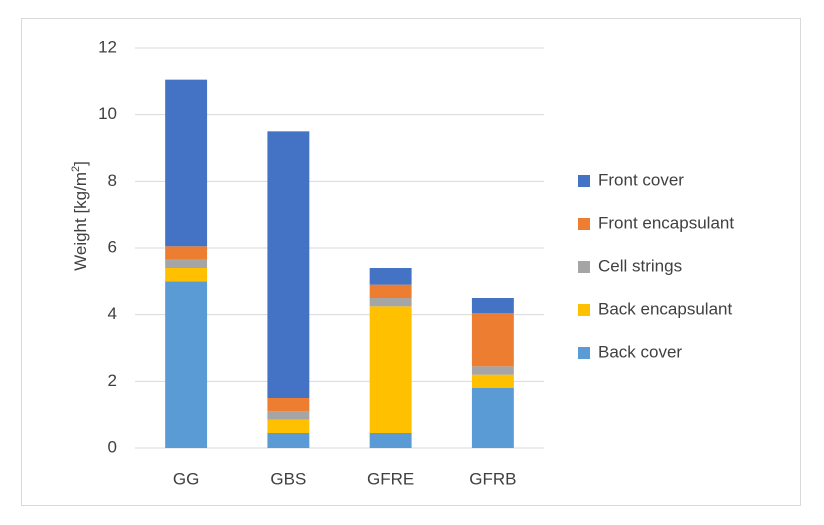 This screenshot has height=525, width=824. I want to click on bar-stack-gfre, so click(390, 358).